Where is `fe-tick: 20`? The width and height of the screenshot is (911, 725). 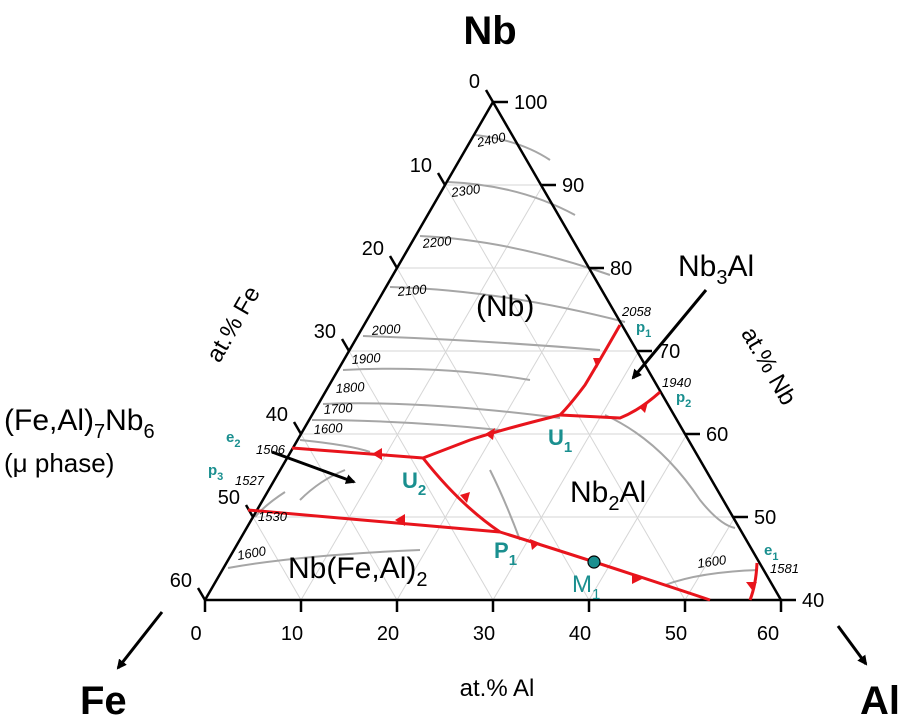
fe-tick: 20 is located at coordinates (373, 249).